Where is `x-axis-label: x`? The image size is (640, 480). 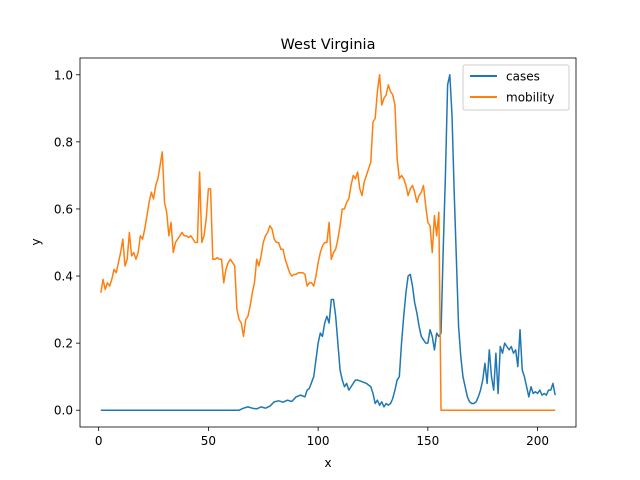
x-axis-label: x is located at coordinates (327, 463).